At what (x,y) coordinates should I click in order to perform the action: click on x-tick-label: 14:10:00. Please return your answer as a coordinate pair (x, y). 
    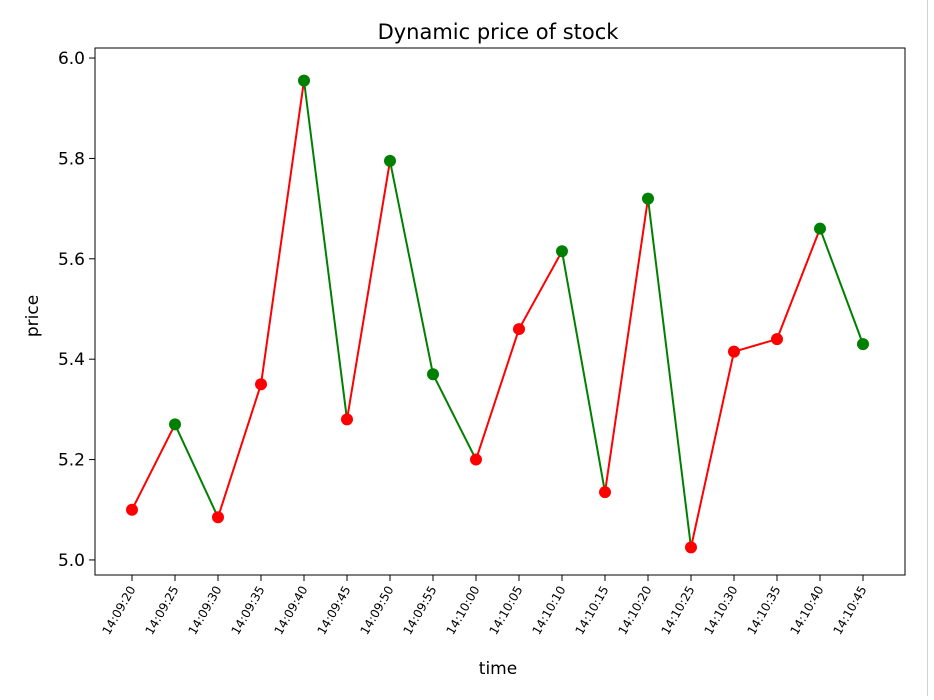
    Looking at the image, I should click on (463, 611).